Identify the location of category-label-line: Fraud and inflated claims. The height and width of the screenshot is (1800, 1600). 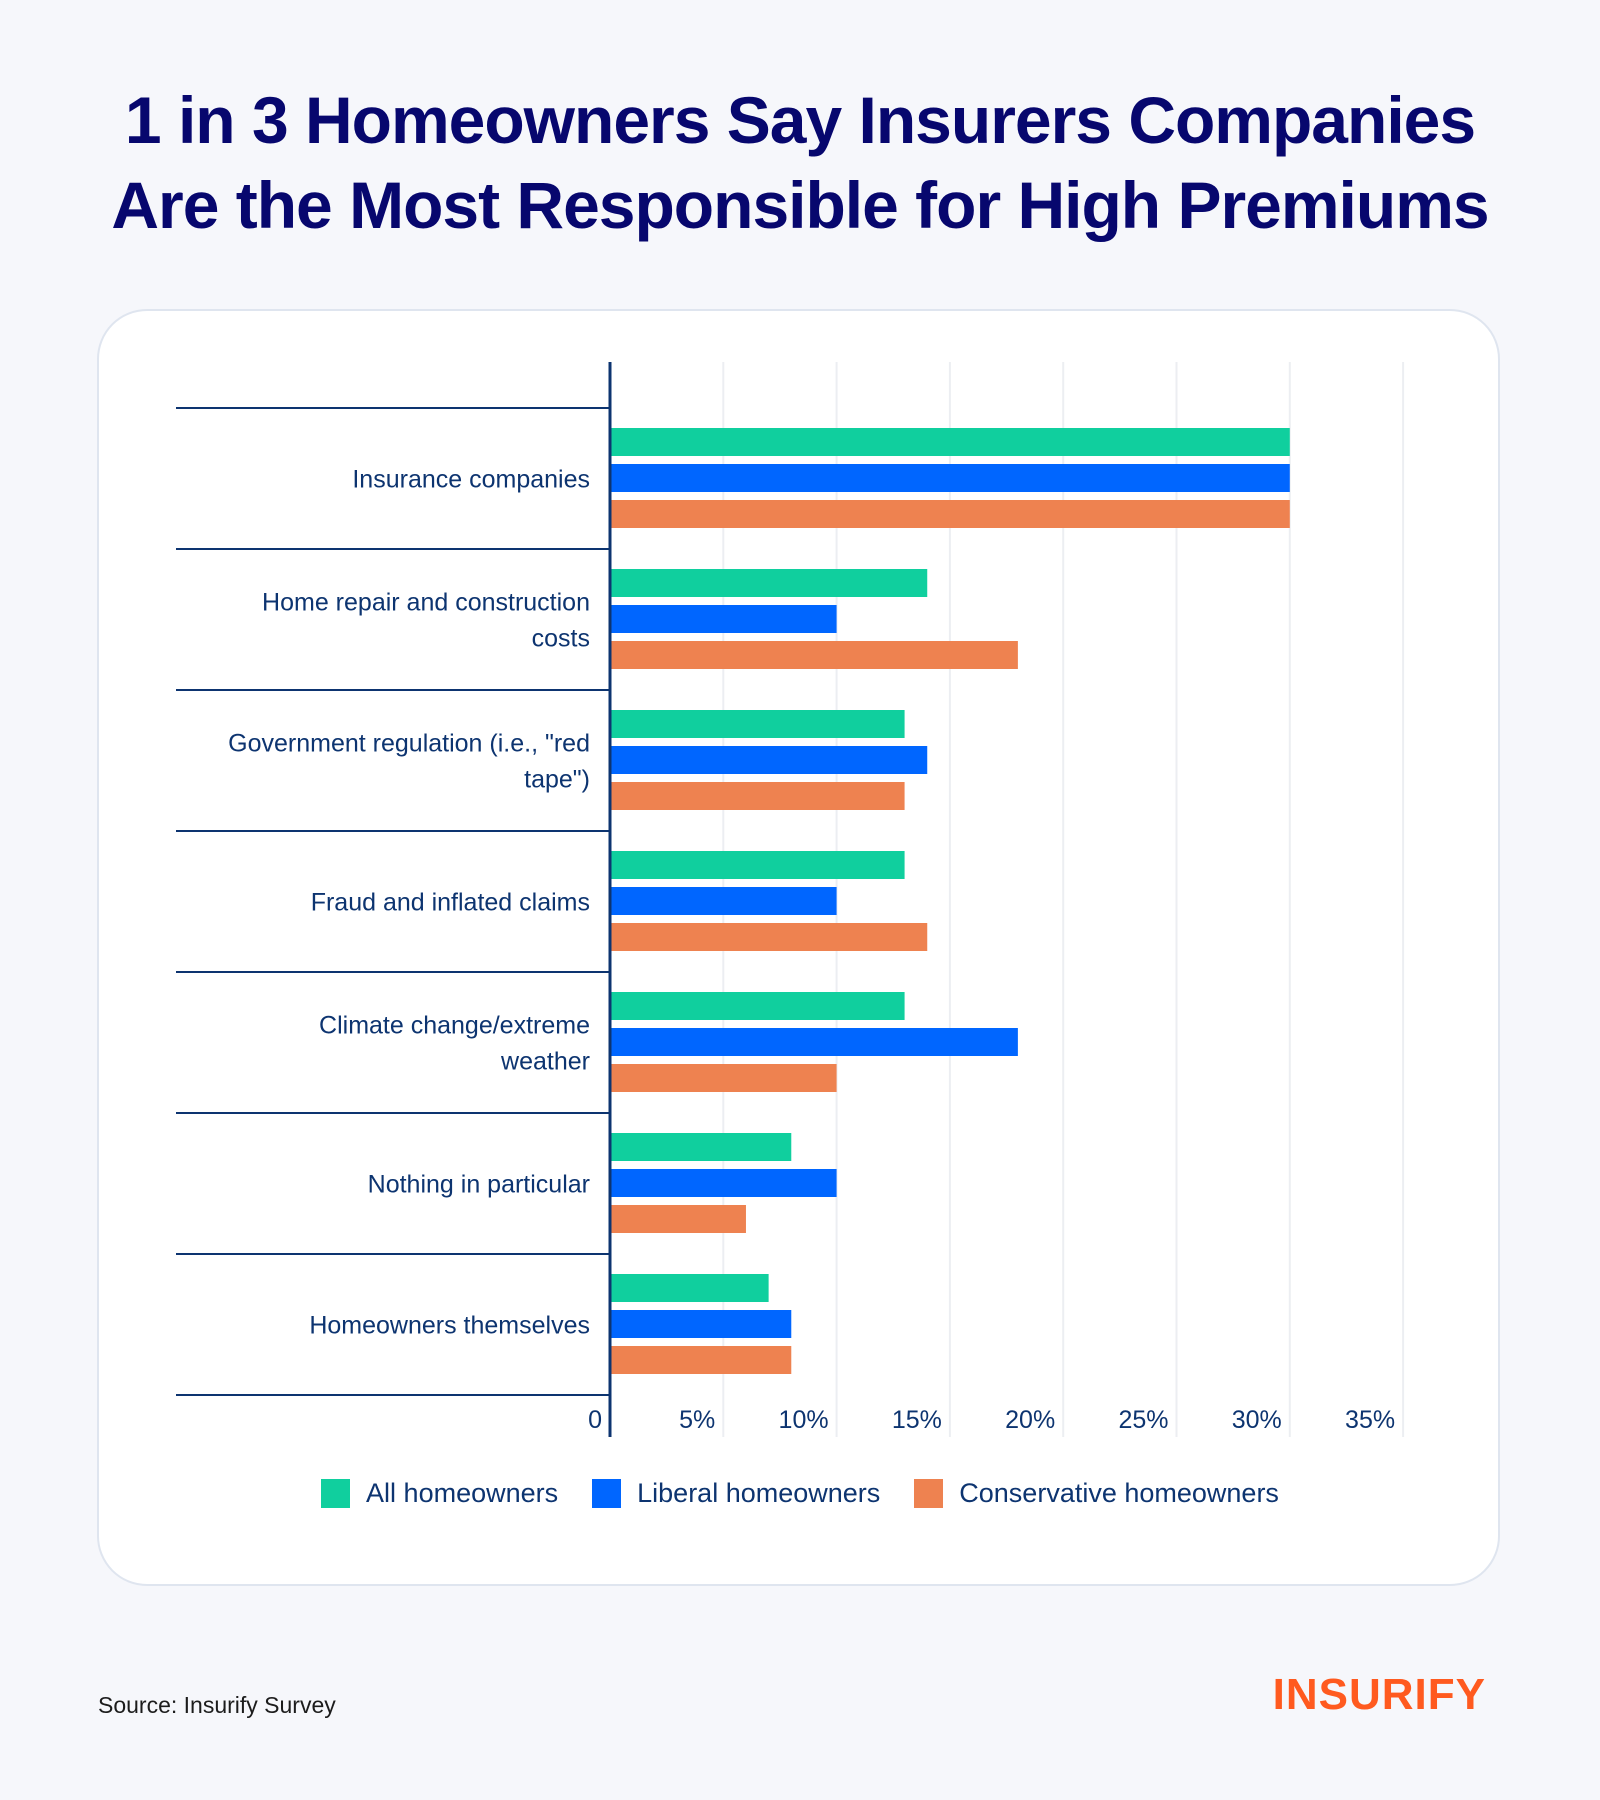
(450, 903).